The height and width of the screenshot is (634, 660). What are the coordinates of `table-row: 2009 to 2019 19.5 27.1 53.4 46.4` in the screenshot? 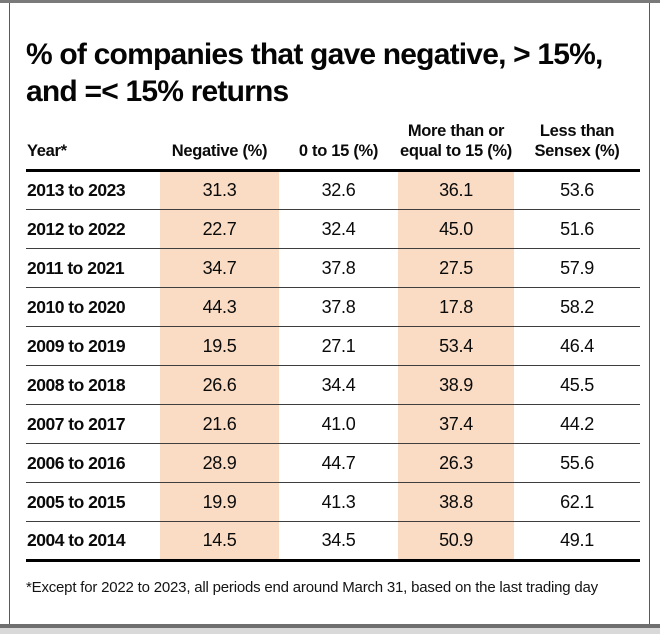 It's located at (333, 346).